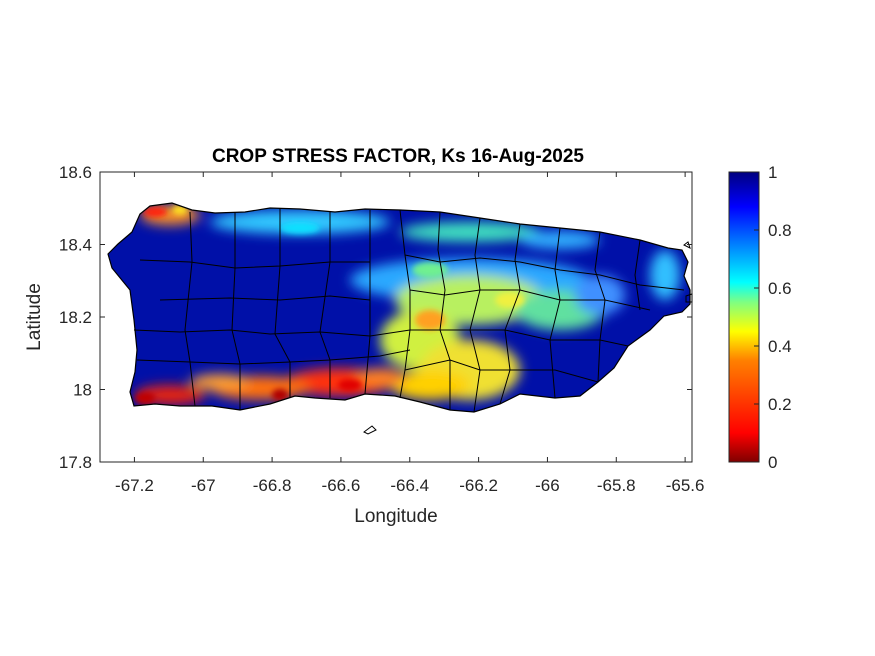 The image size is (875, 656). Describe the element at coordinates (75, 317) in the screenshot. I see `y-tick-label: 18.2` at that location.